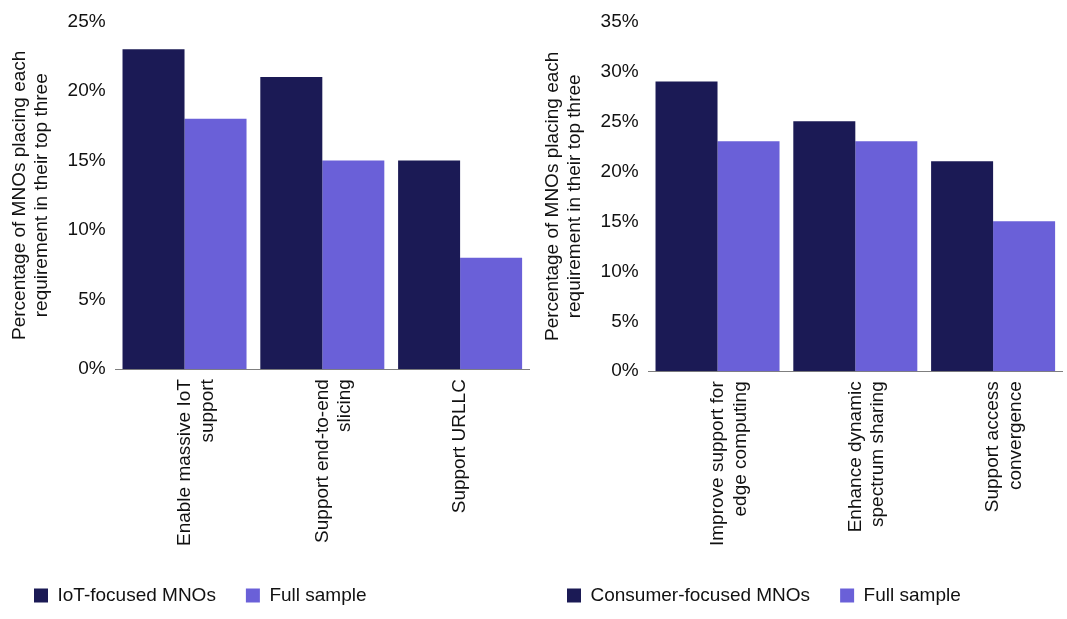 The width and height of the screenshot is (1067, 619). I want to click on x-tick-label: Support access convergence, so click(1003, 447).